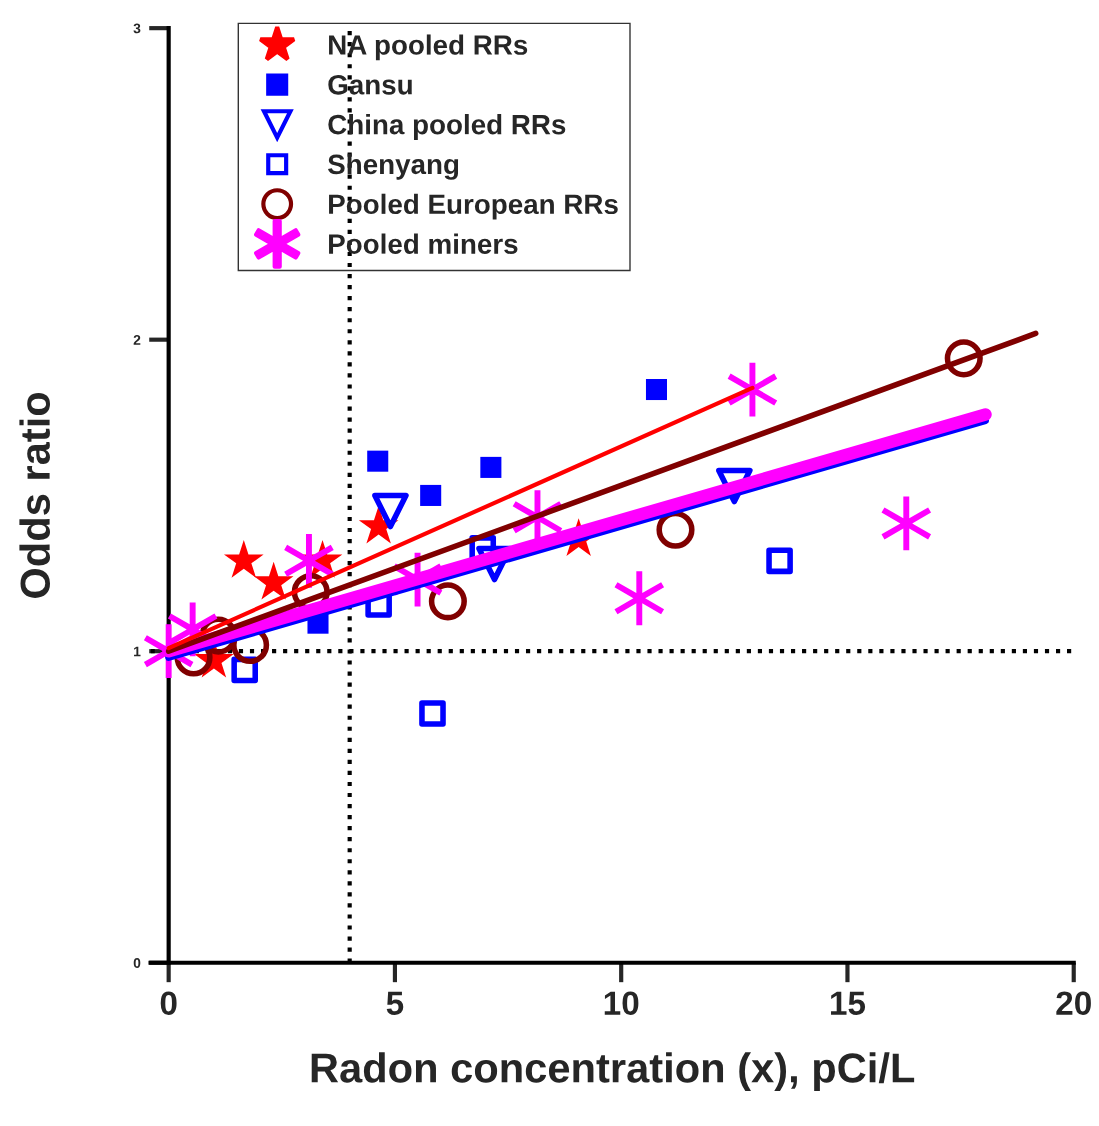 This screenshot has height=1126, width=1099. What do you see at coordinates (35, 495) in the screenshot?
I see `y-axis-title: Odds ratio` at bounding box center [35, 495].